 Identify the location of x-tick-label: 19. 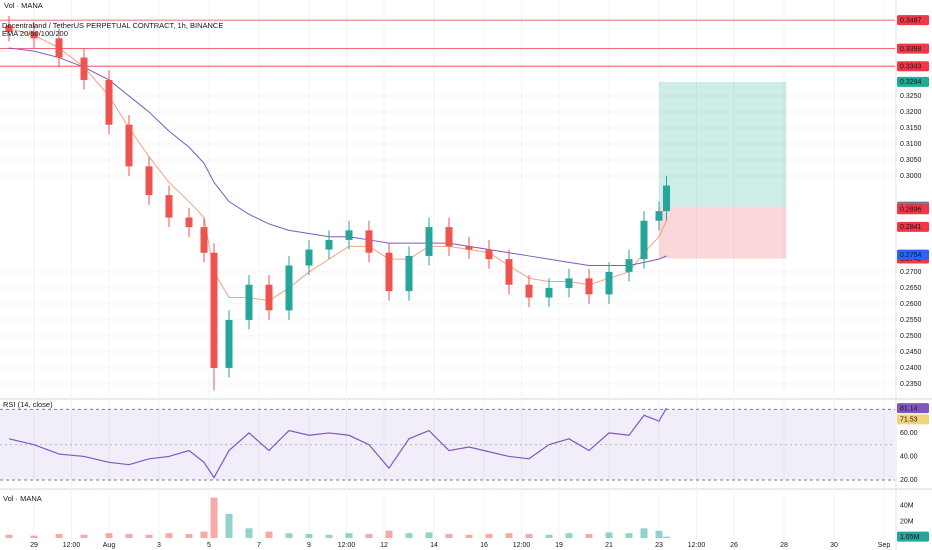
(559, 545).